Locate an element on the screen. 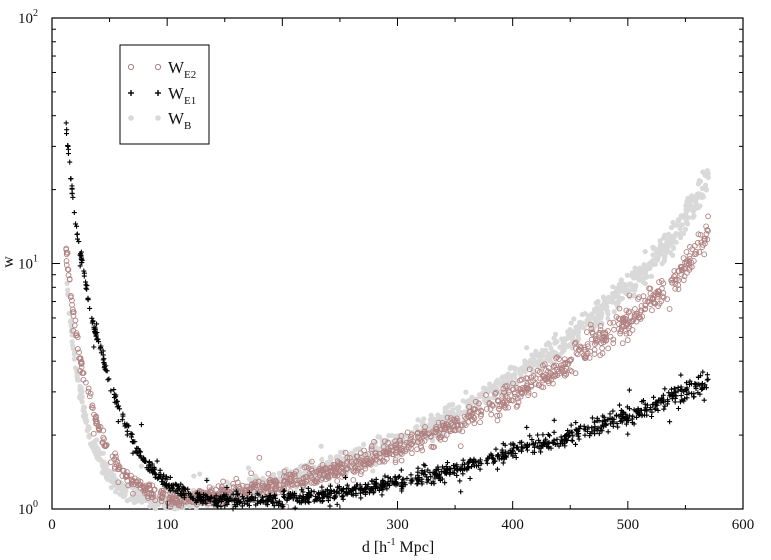 The width and height of the screenshot is (771, 560). y-axis-label: w is located at coordinates (8, 262).